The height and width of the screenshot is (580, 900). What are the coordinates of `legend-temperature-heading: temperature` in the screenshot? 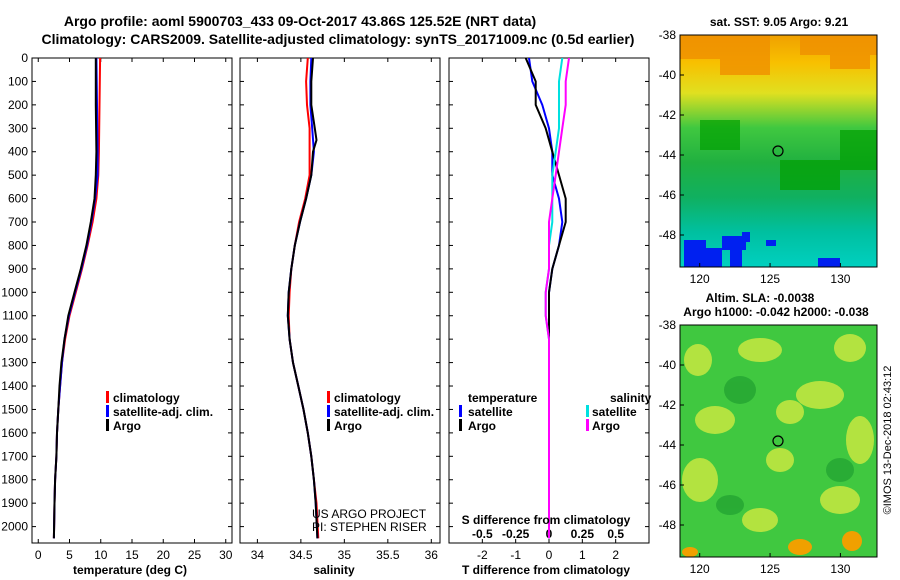 It's located at (503, 398).